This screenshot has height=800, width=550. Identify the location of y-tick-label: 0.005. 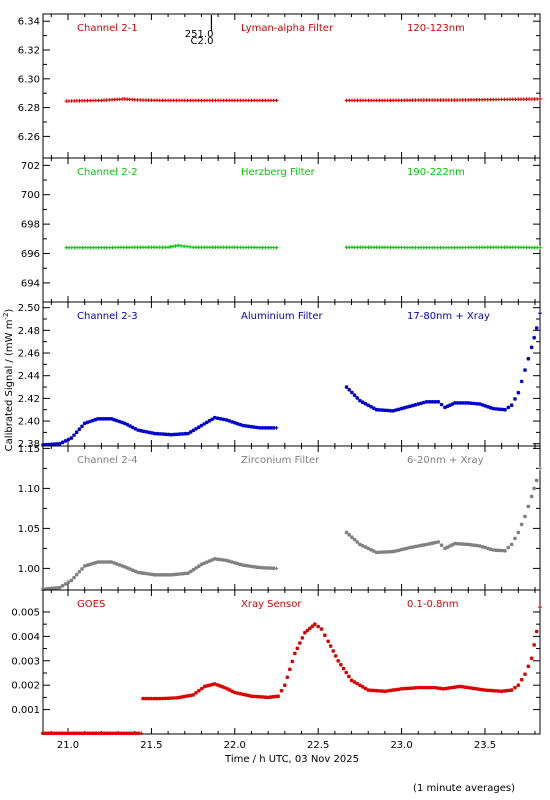
(25, 612).